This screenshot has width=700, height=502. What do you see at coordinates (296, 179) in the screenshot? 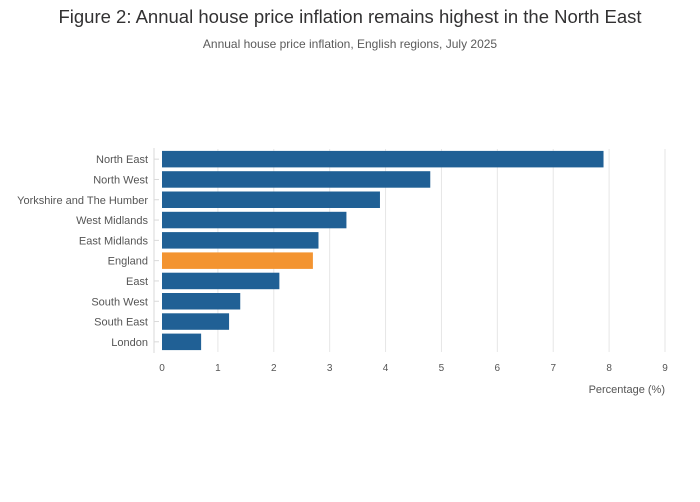
I see `bar-north-west` at bounding box center [296, 179].